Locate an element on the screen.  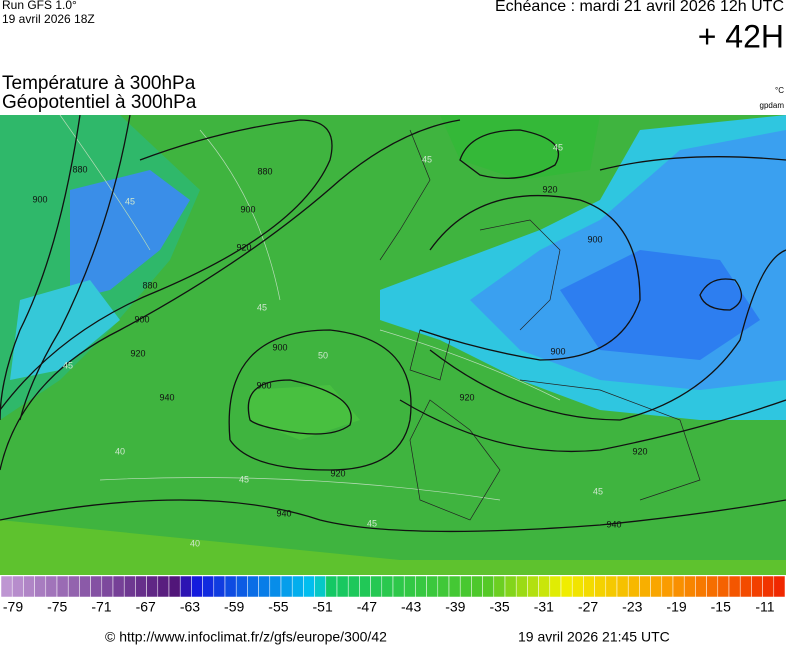
run-label: Run GFS 1.0° is located at coordinates (39, 6).